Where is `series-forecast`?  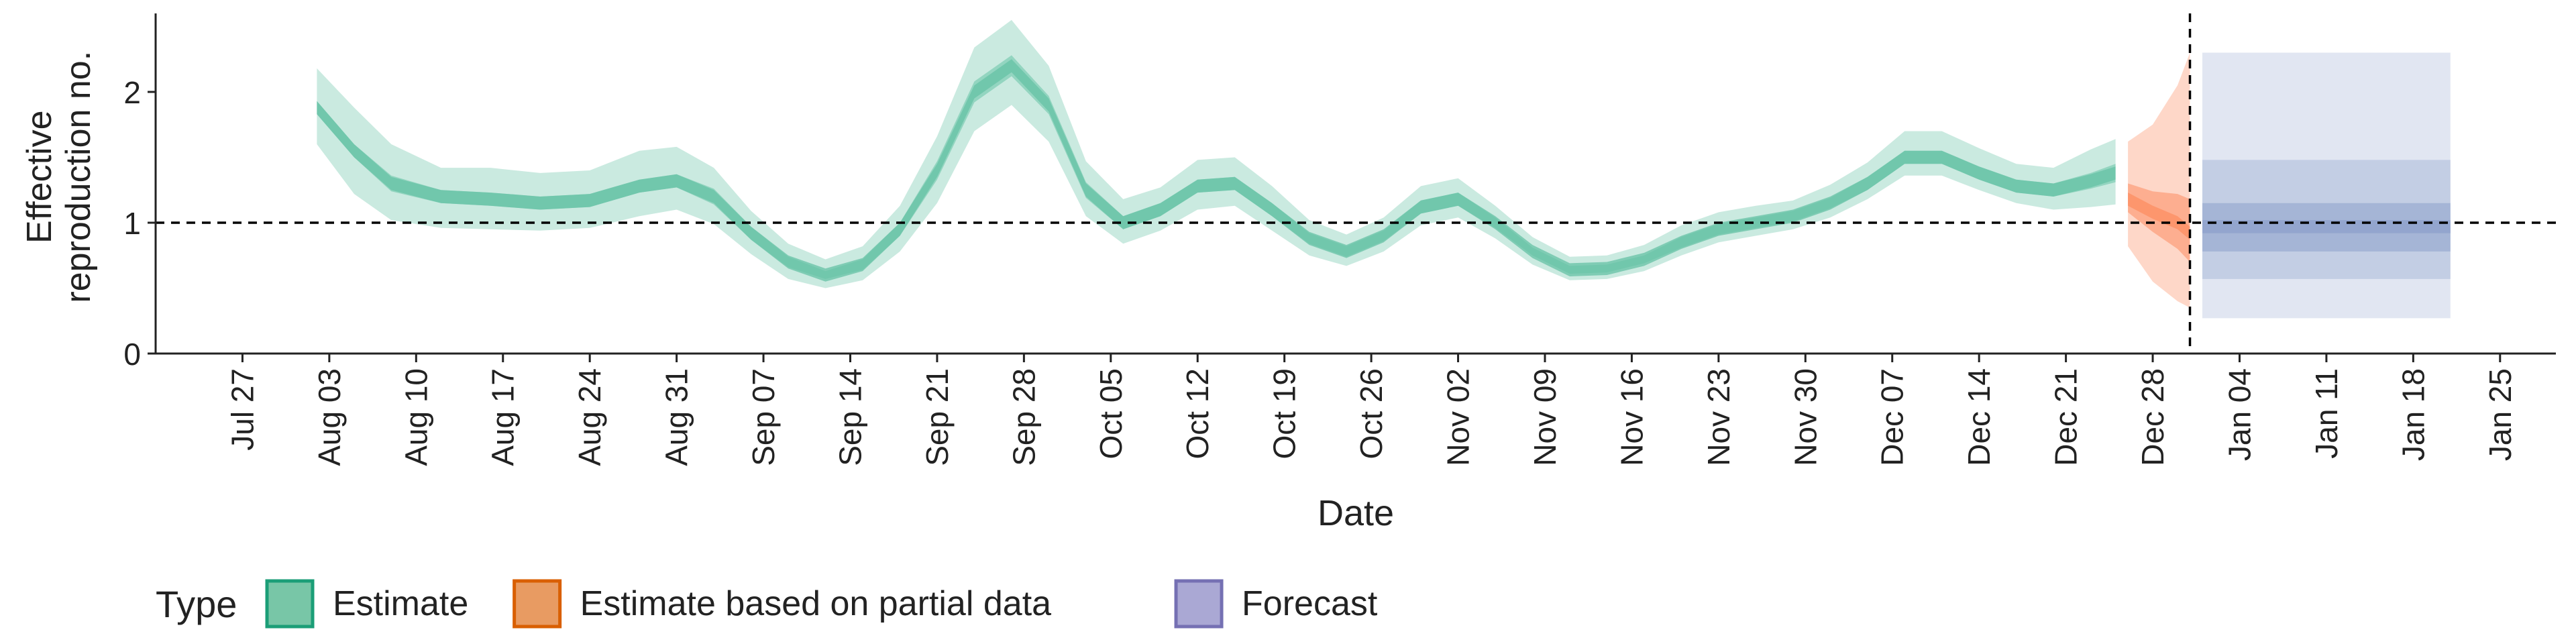 series-forecast is located at coordinates (2326, 185).